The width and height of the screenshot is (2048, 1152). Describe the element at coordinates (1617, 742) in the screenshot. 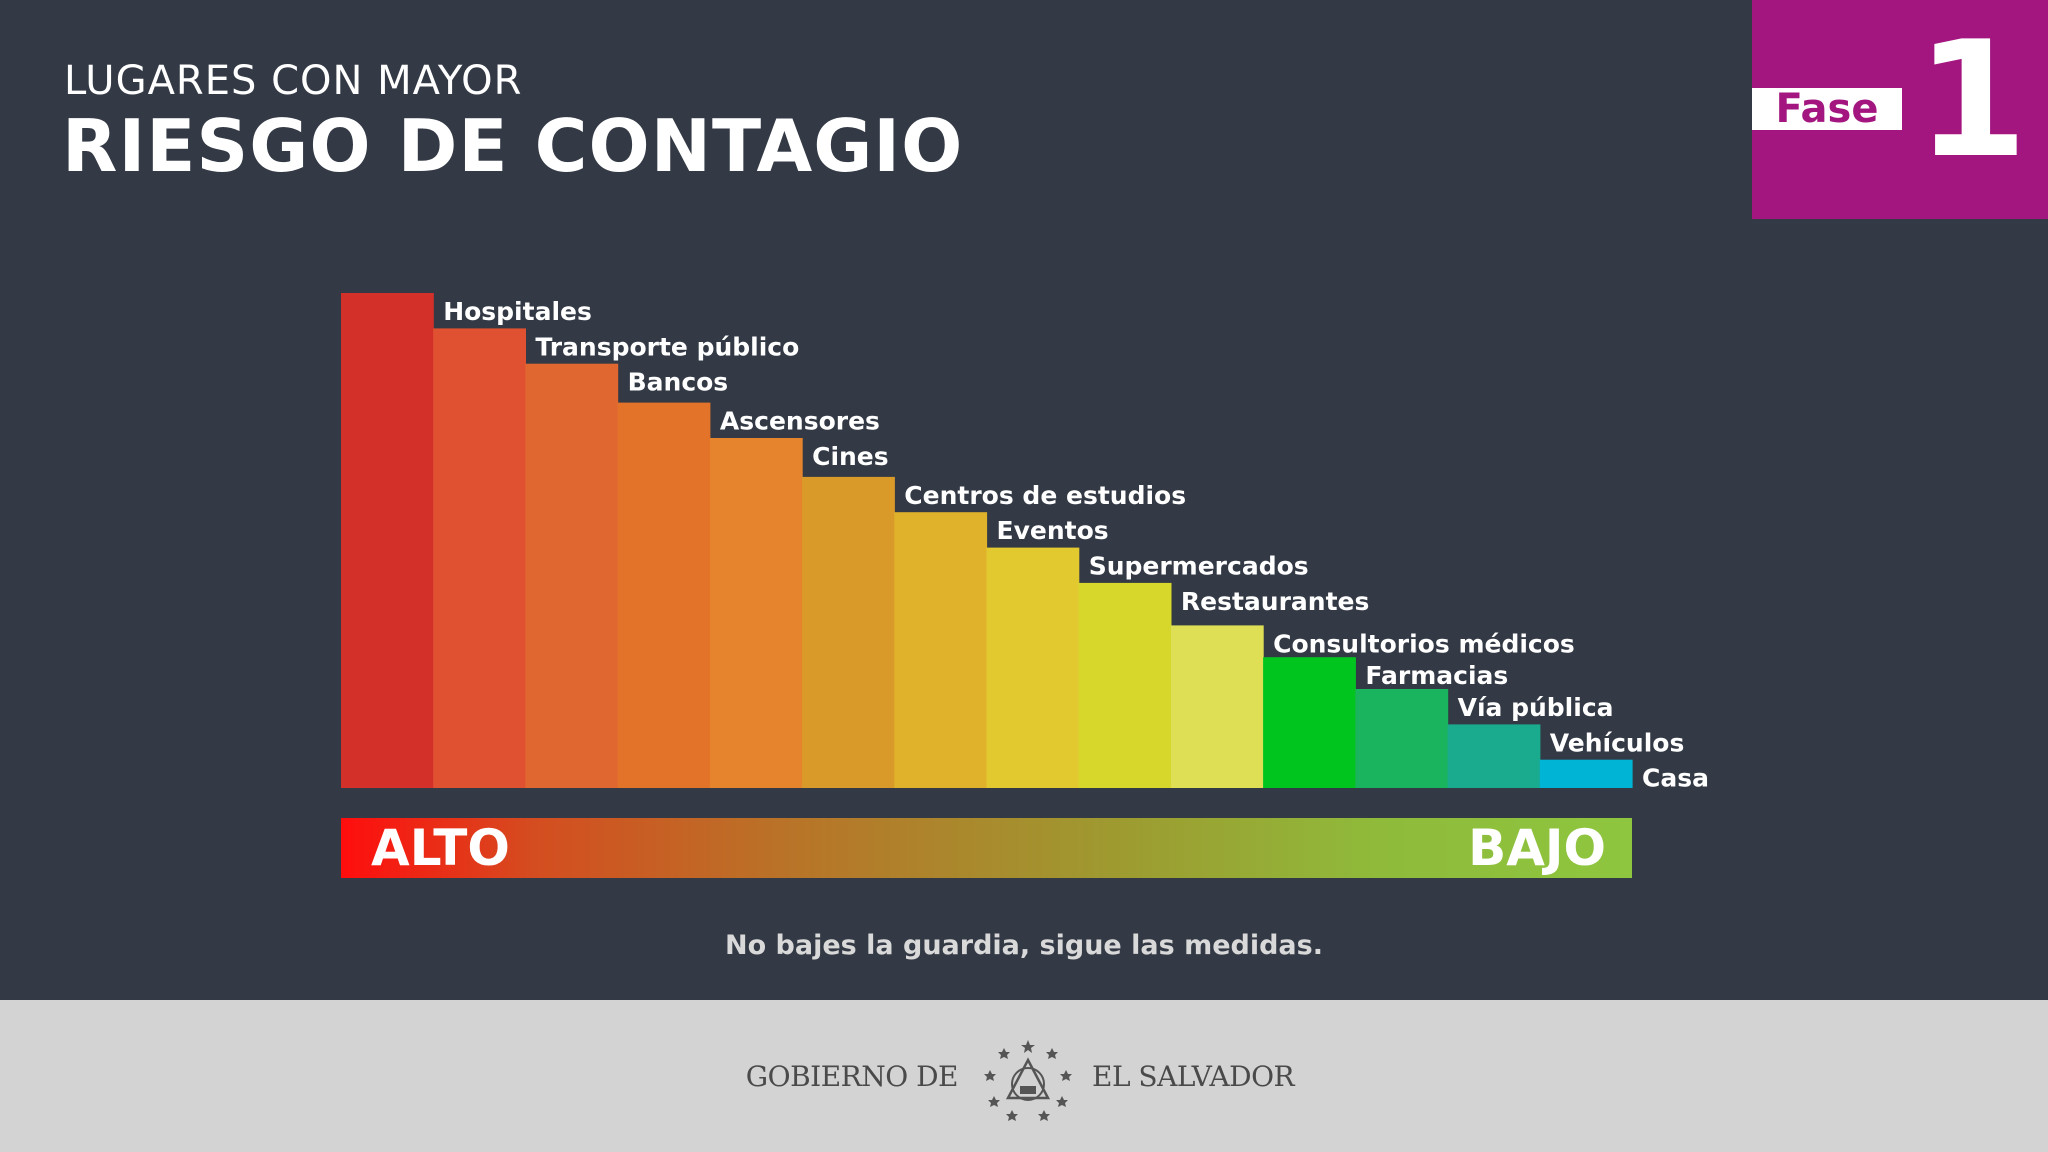

I see `bar-label-12: Vehículos` at that location.